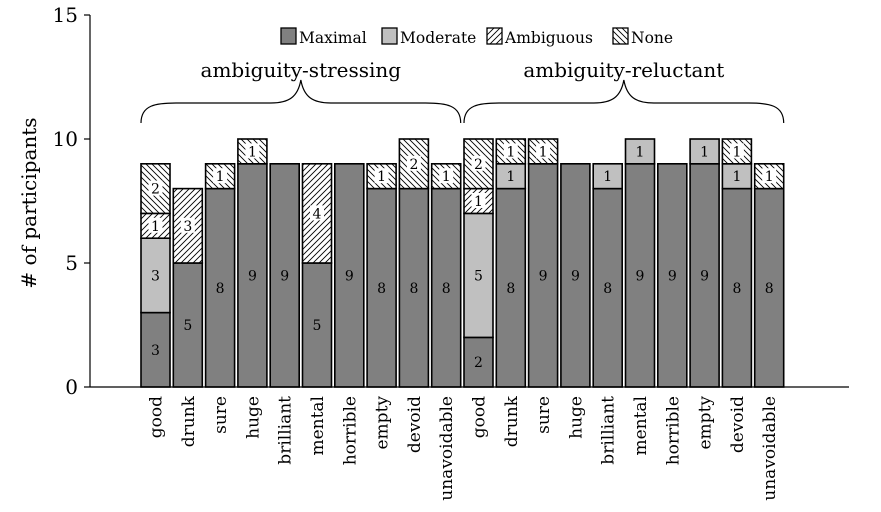 The image size is (881, 512). I want to click on y-tick-label: 15, so click(65, 15).